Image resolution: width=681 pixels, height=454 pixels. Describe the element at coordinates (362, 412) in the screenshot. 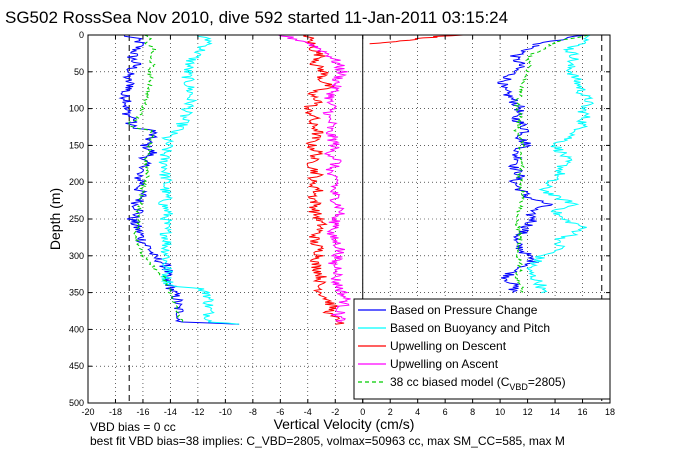

I see `x-tick-label: 0` at that location.